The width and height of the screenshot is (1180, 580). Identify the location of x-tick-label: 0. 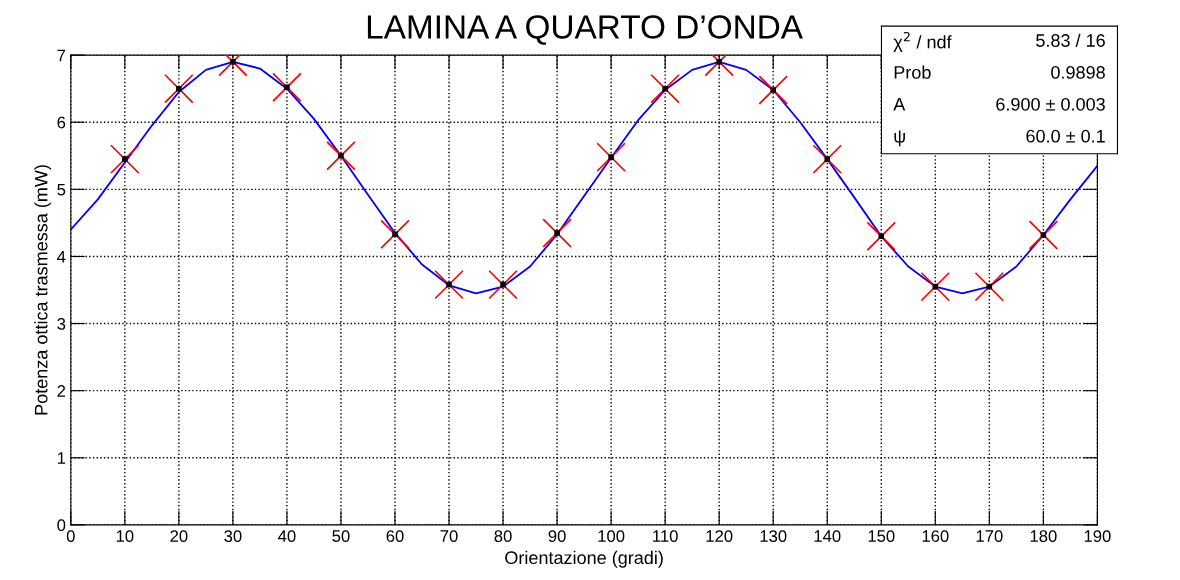
(70, 536).